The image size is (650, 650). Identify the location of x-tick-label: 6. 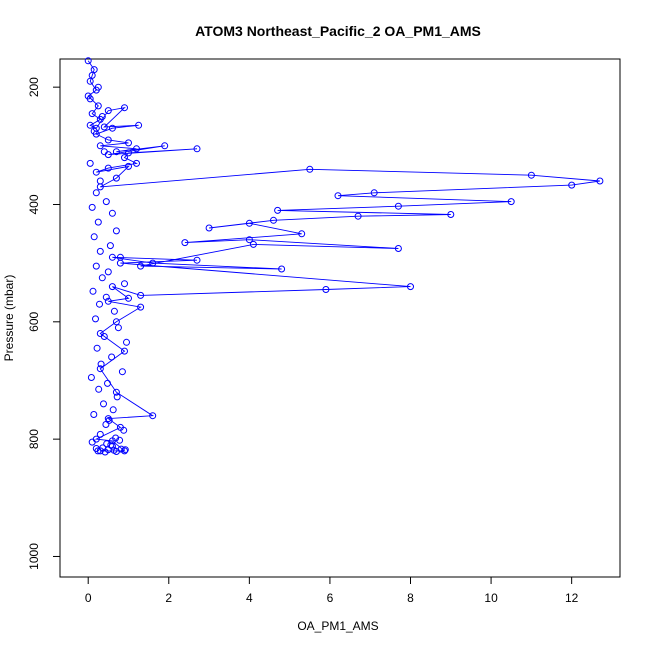
(330, 598).